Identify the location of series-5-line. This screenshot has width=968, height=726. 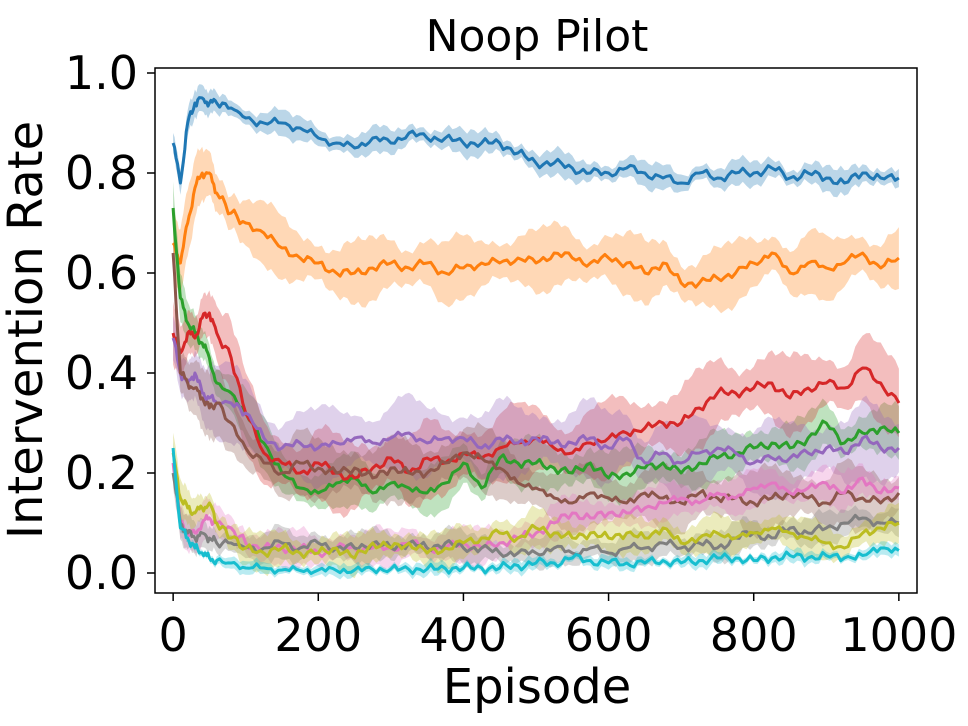
(535, 401).